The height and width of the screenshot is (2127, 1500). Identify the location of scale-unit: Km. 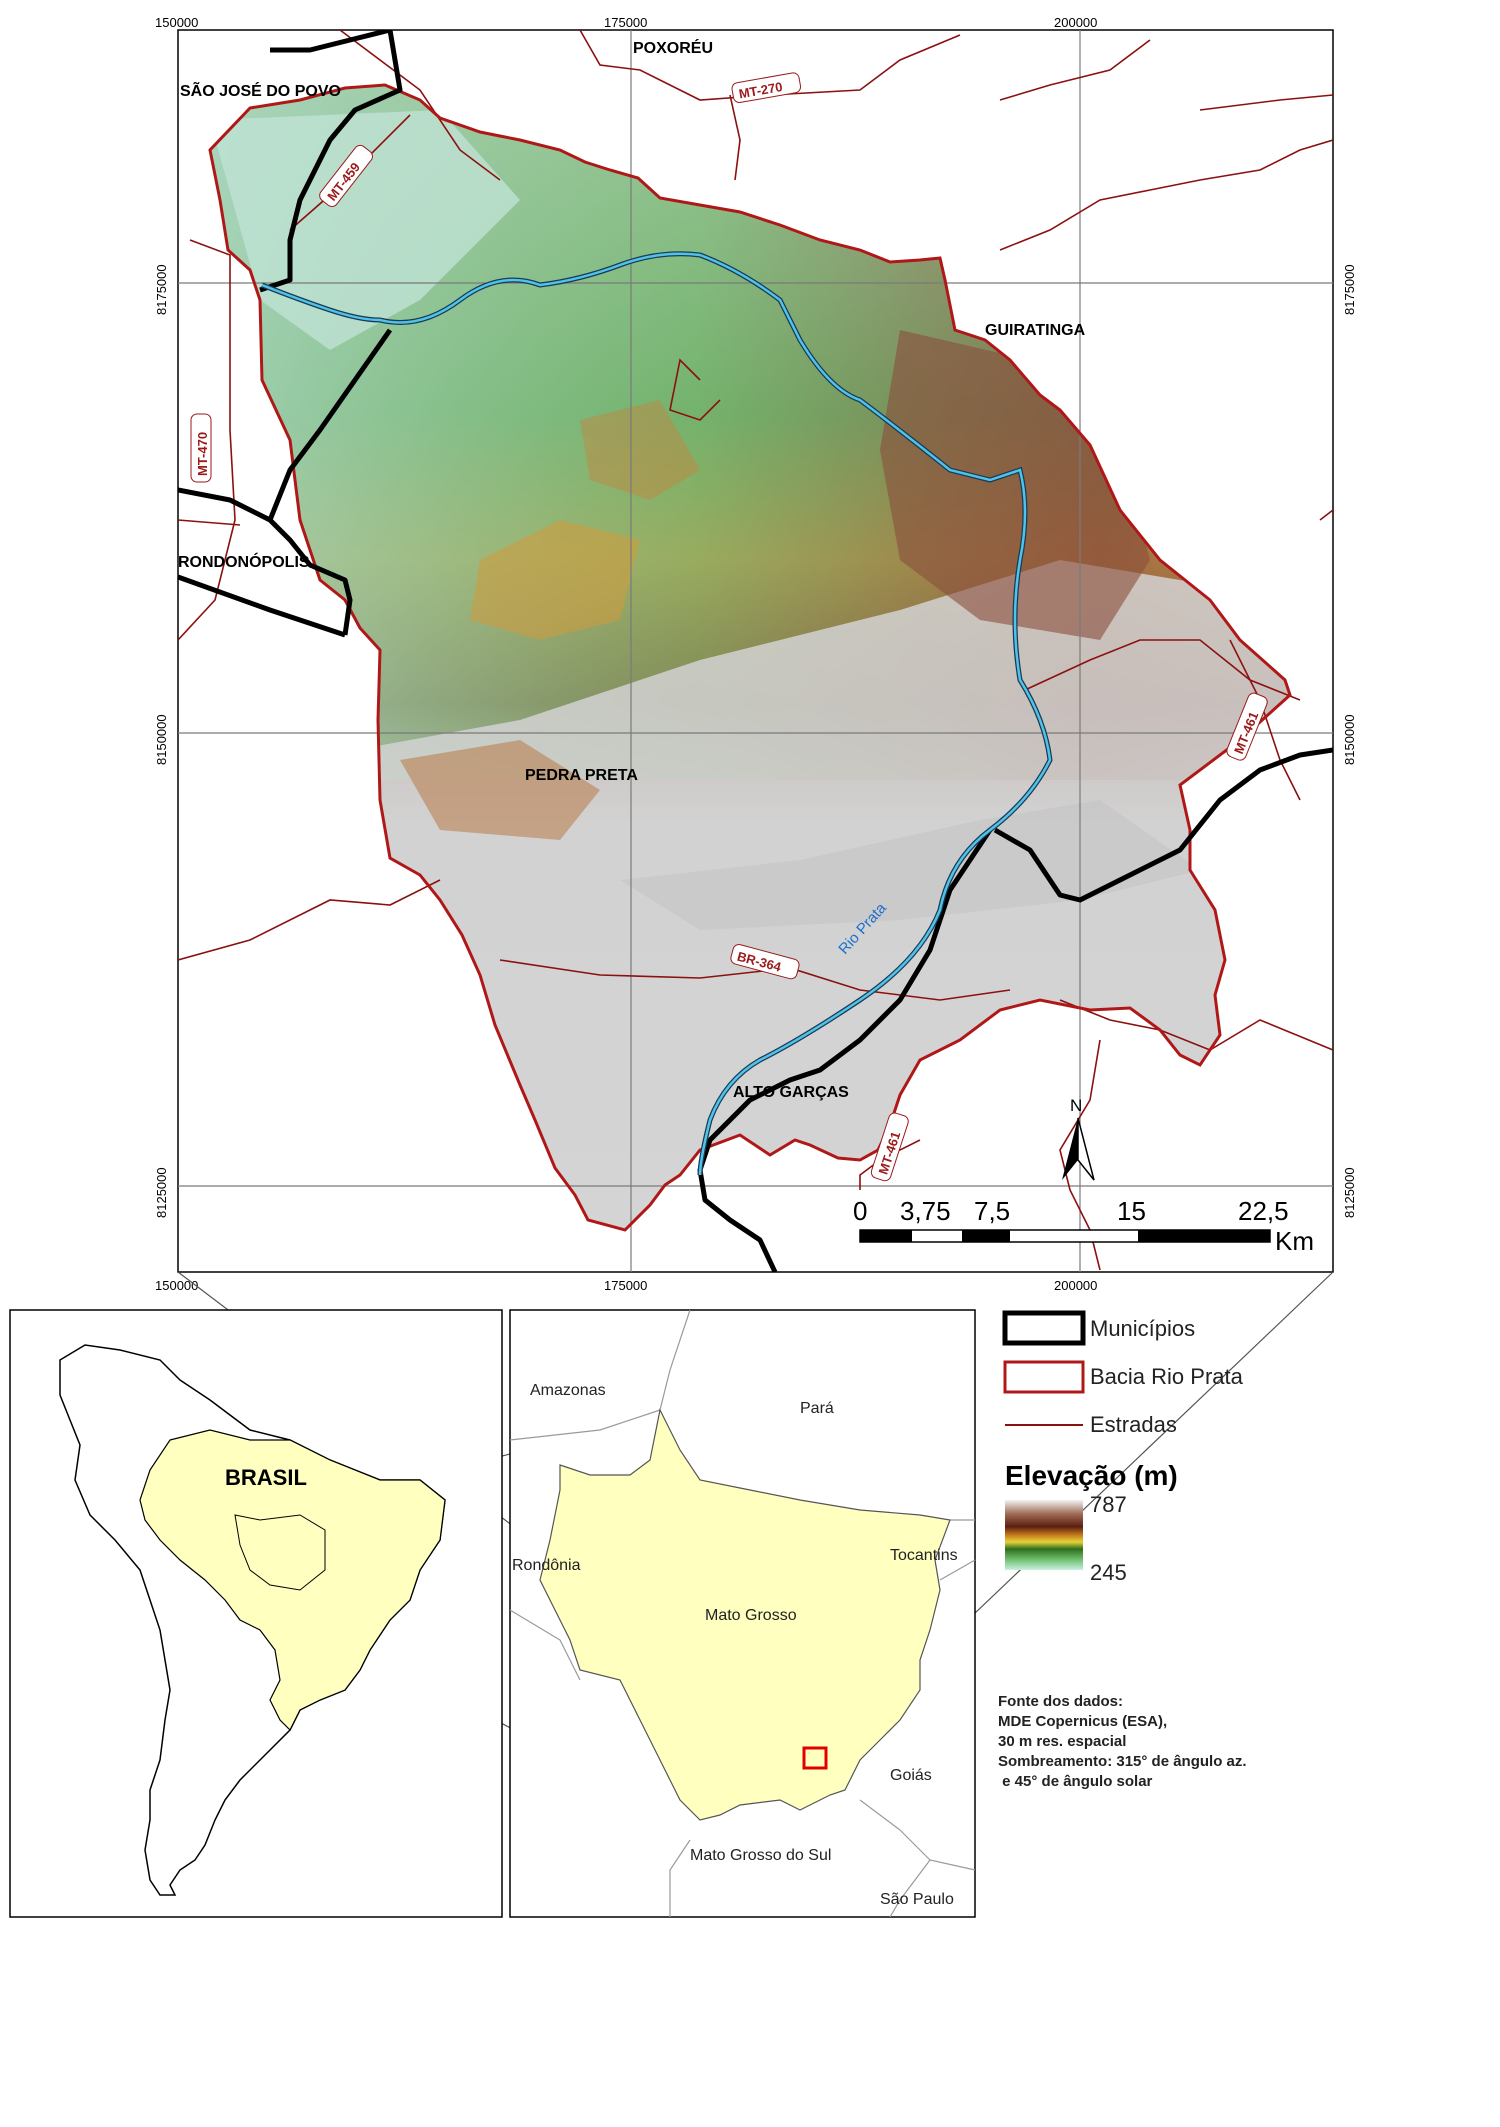
(1294, 1241).